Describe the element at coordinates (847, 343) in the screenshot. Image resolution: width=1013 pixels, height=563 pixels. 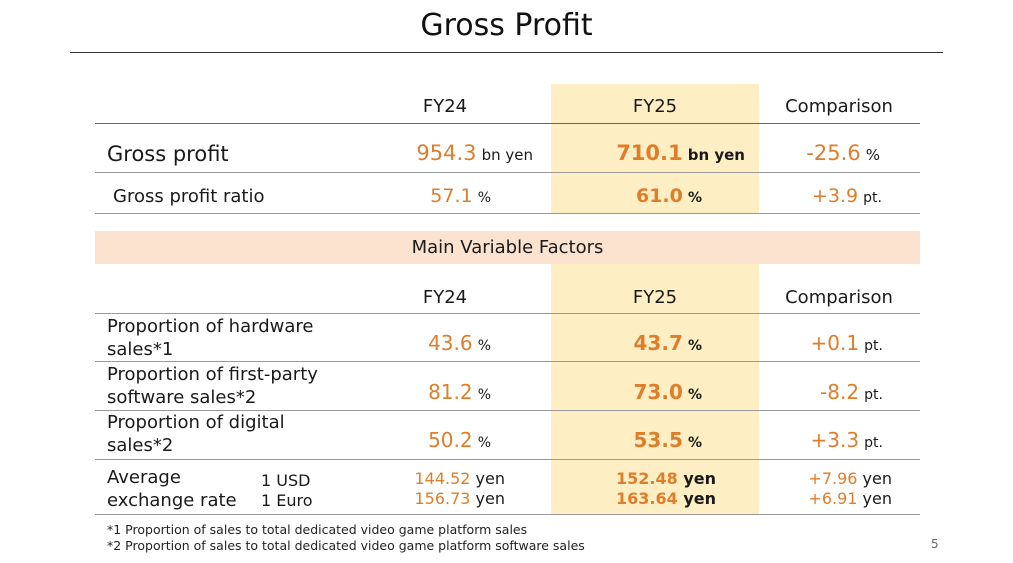
I see `hardware-cmp: +0.1 pt.` at that location.